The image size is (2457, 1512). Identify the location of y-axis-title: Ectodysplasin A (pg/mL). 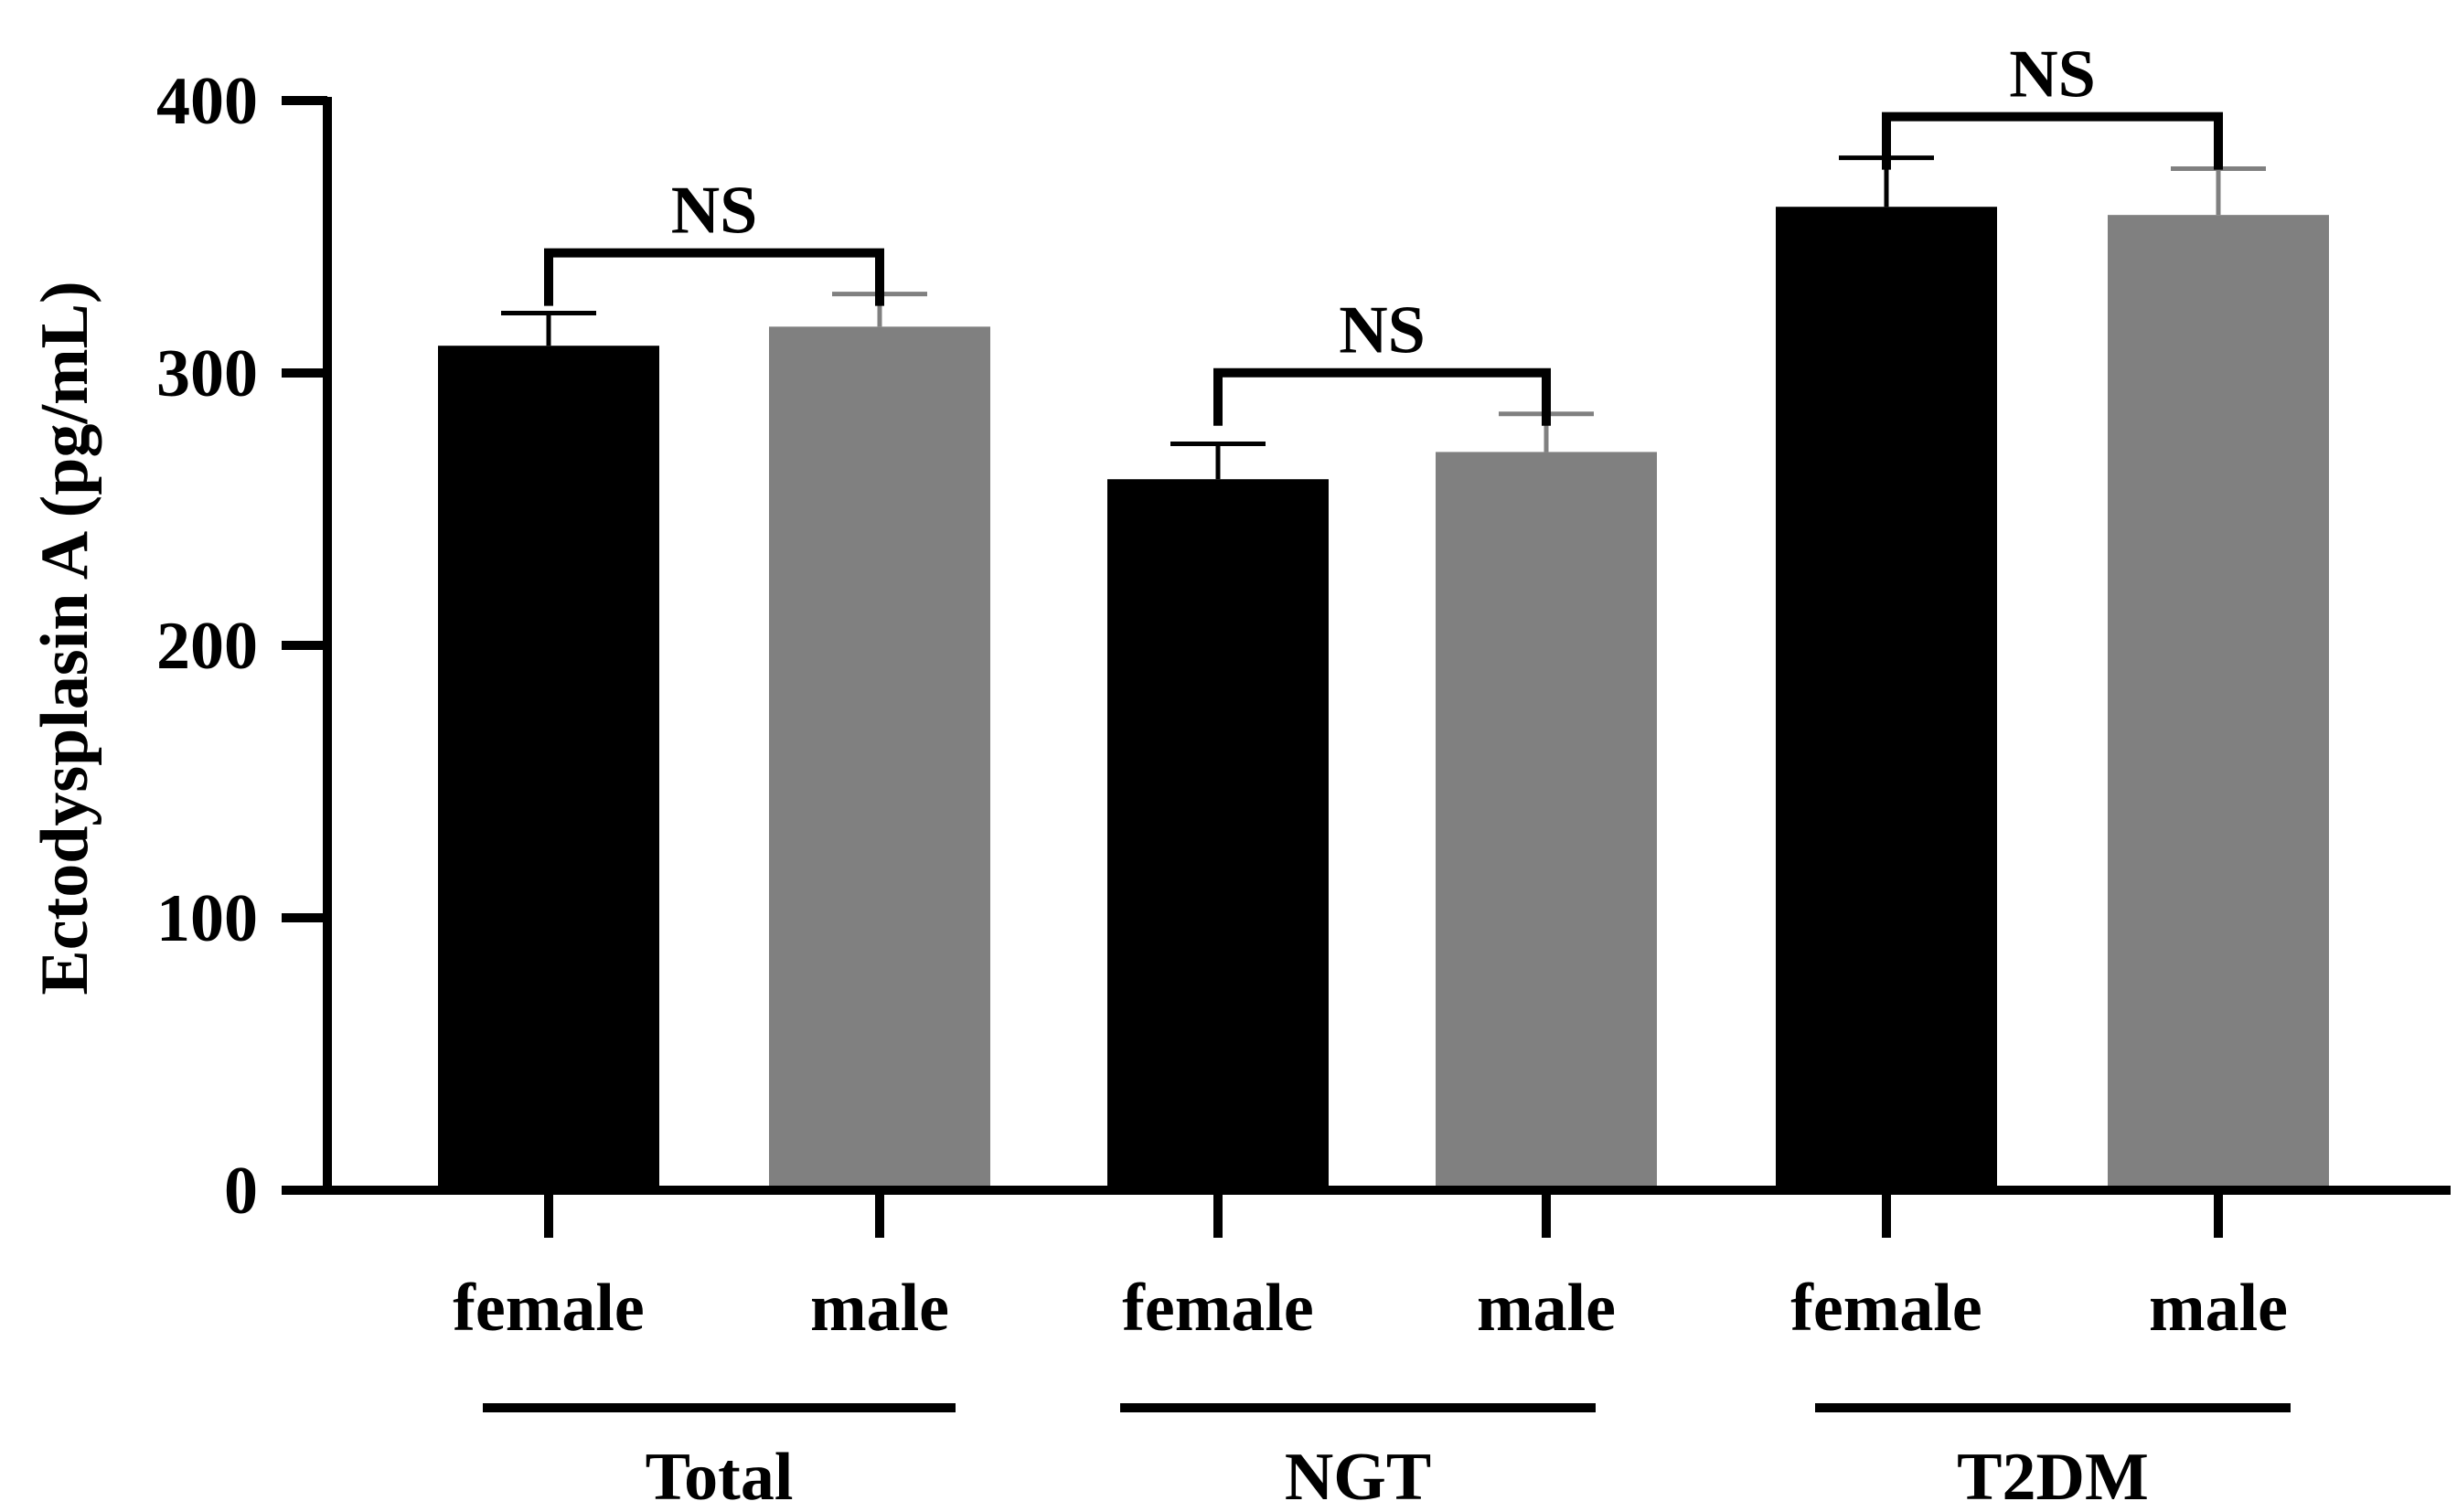
(64, 638).